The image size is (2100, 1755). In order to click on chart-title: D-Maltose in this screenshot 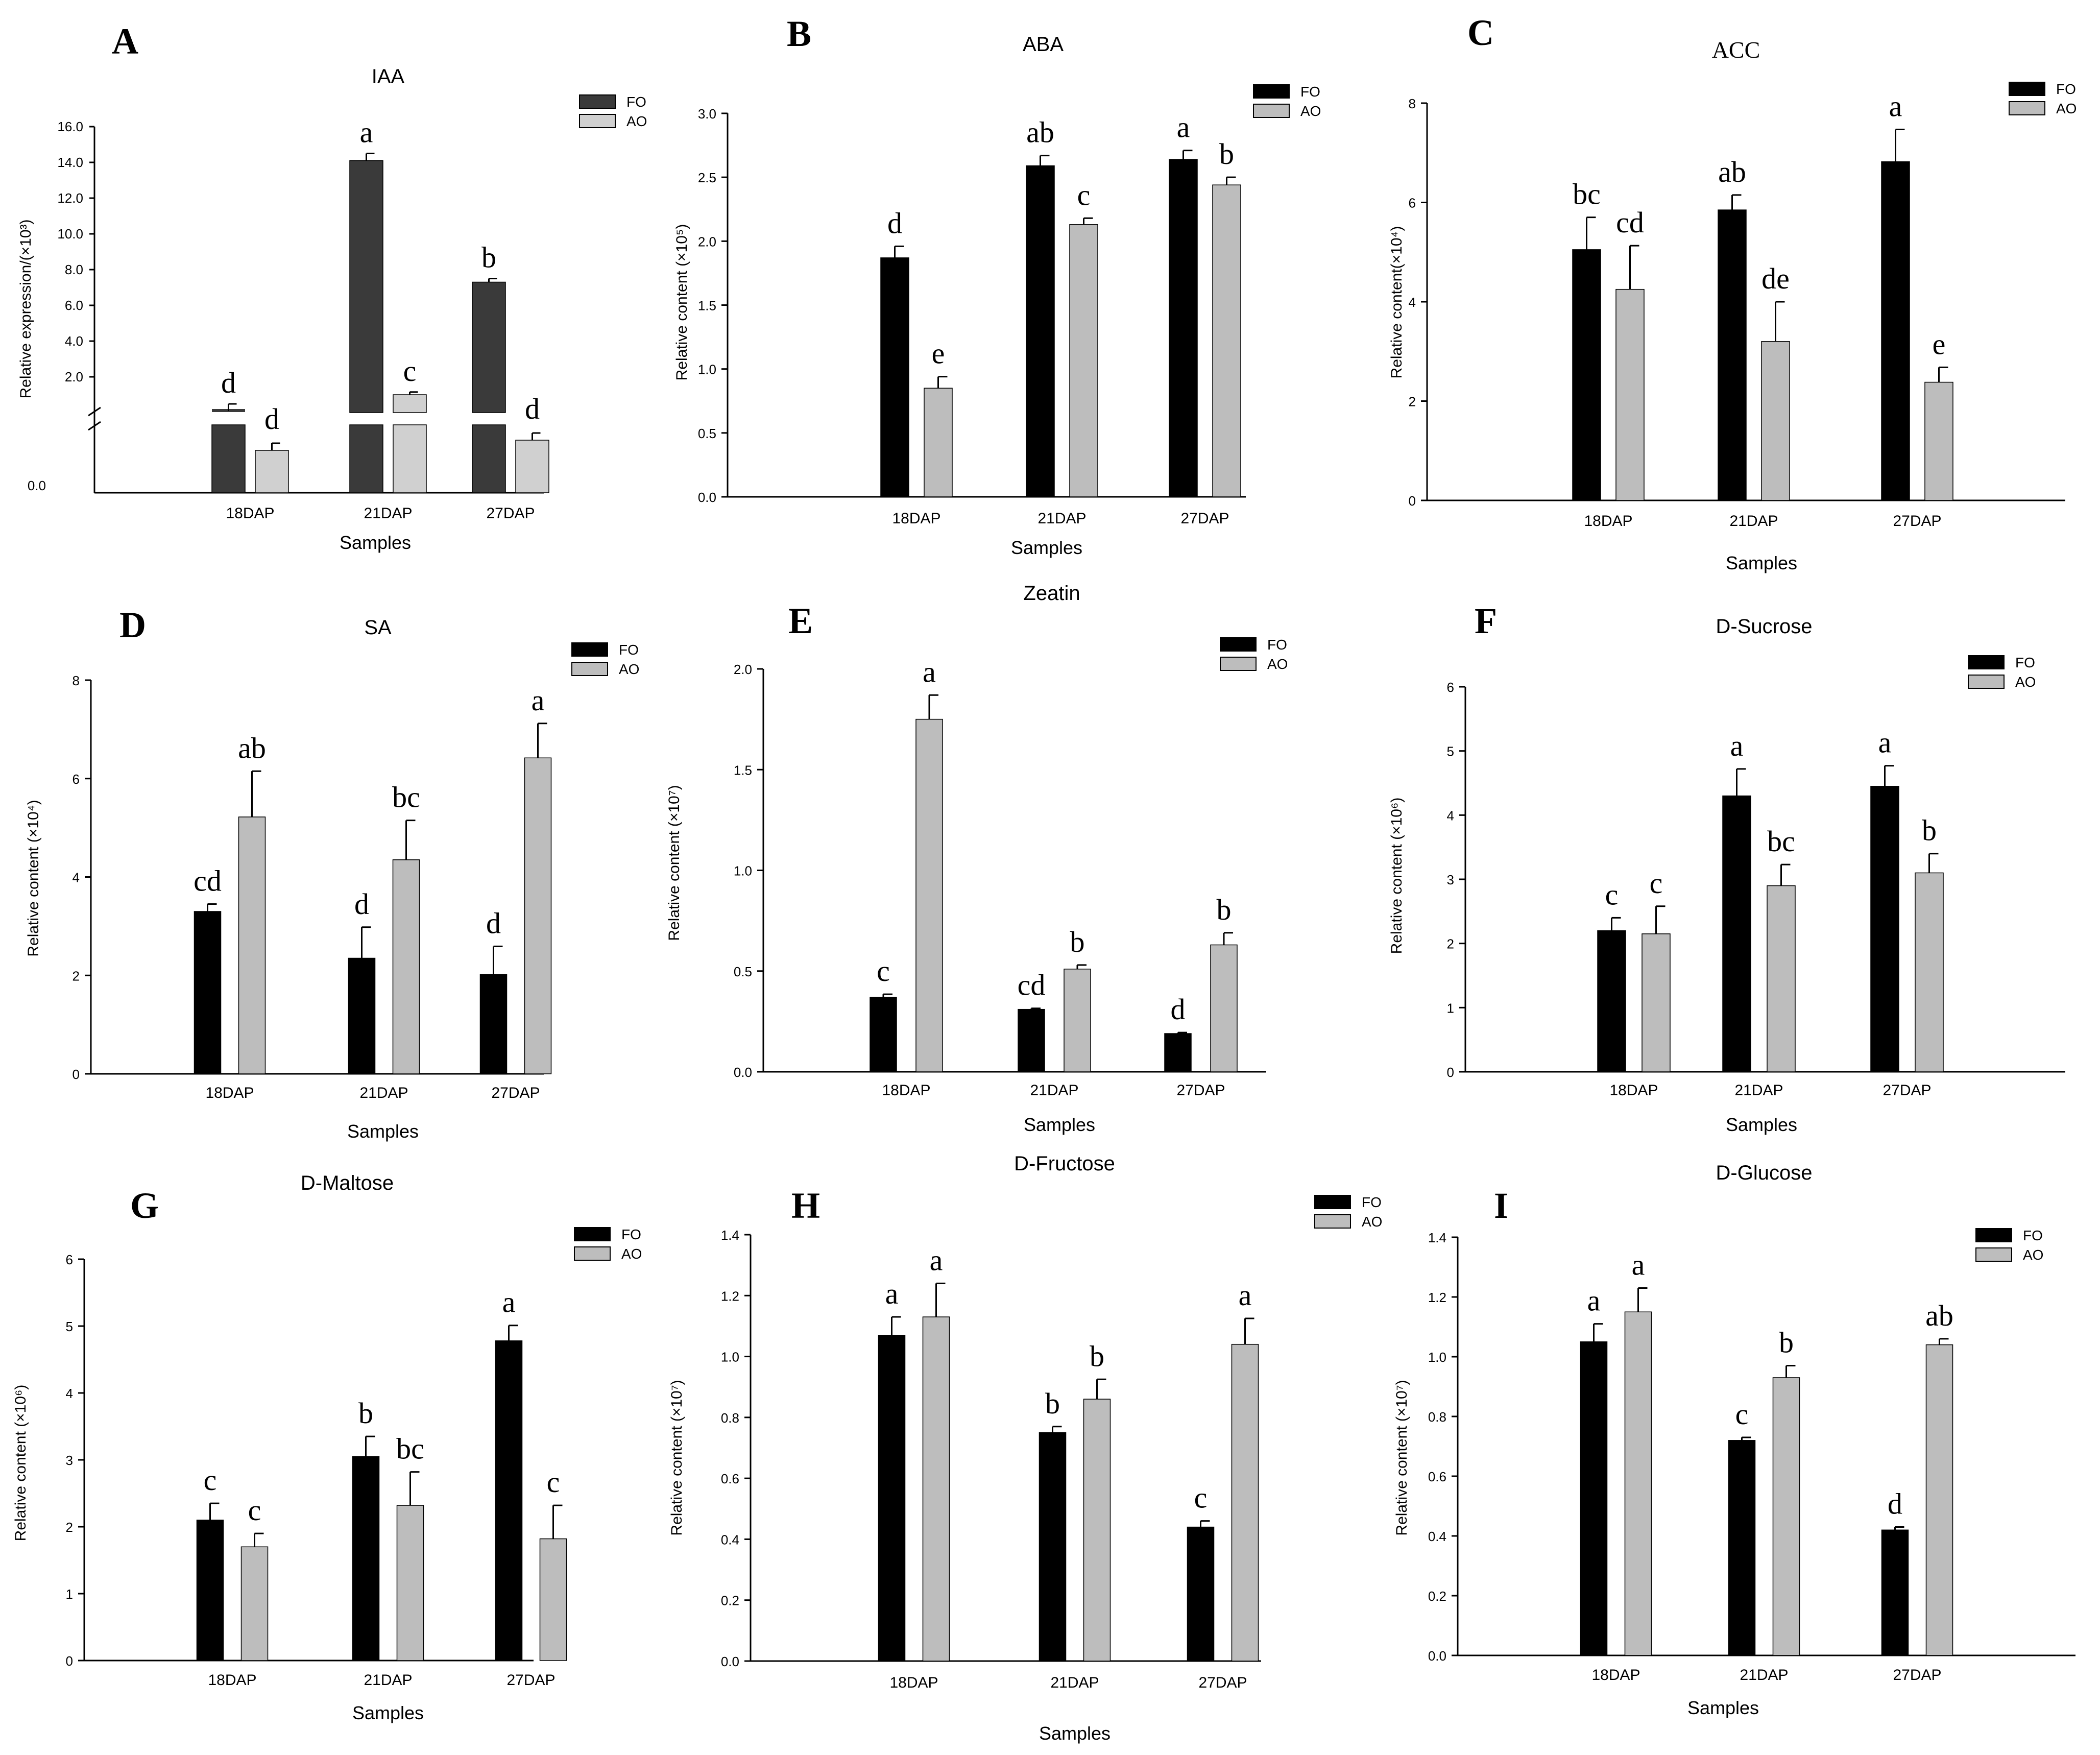, I will do `click(347, 1183)`.